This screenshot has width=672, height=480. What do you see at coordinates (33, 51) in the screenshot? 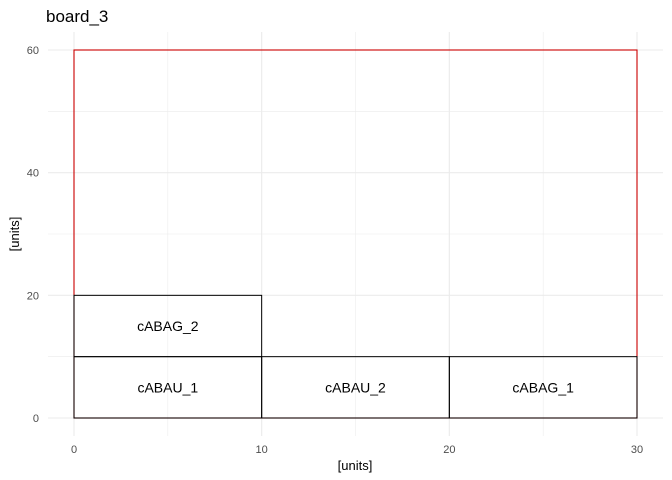
I see `y-tick-label: 60` at bounding box center [33, 51].